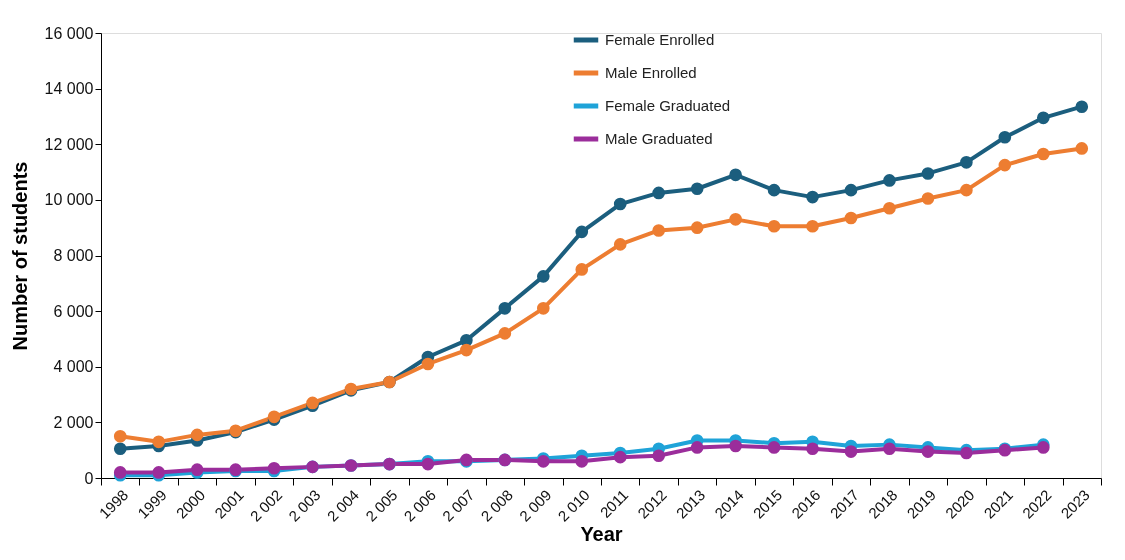 Image resolution: width=1125 pixels, height=560 pixels. I want to click on legend-label: Female Graduated, so click(668, 105).